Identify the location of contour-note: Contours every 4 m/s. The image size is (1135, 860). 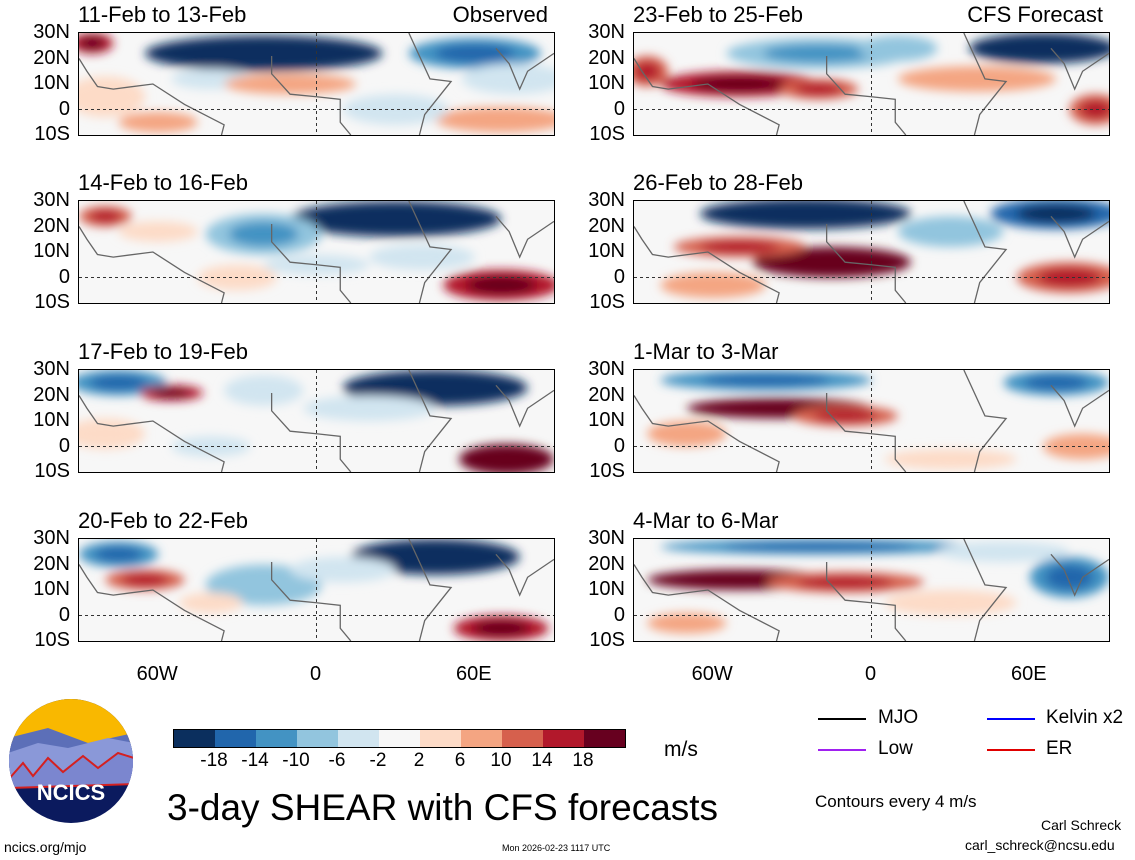
(896, 801).